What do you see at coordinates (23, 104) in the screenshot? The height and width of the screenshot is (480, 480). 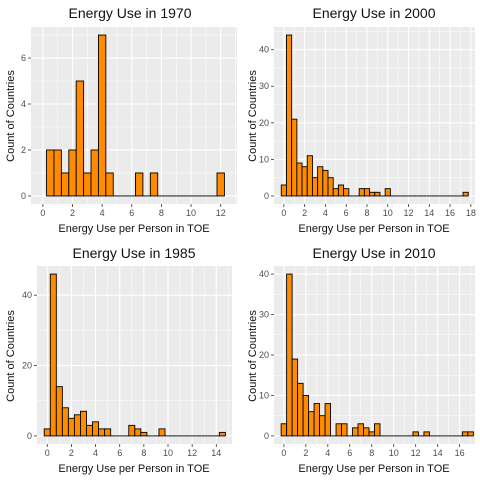 I see `y-tick-label: 4` at bounding box center [23, 104].